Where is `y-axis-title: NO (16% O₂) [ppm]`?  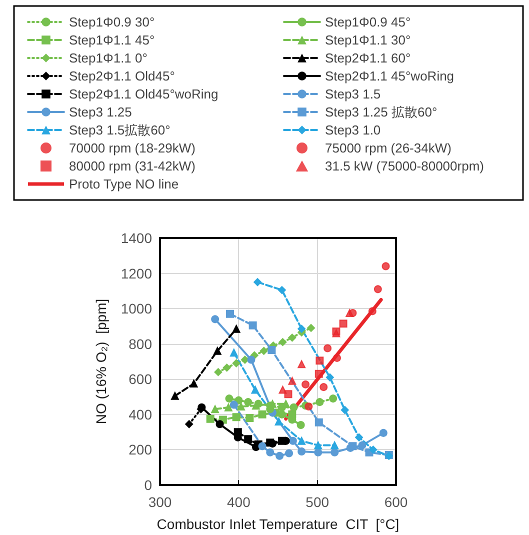 y-axis-title: NO (16% O₂) [ppm] is located at coordinates (101, 361).